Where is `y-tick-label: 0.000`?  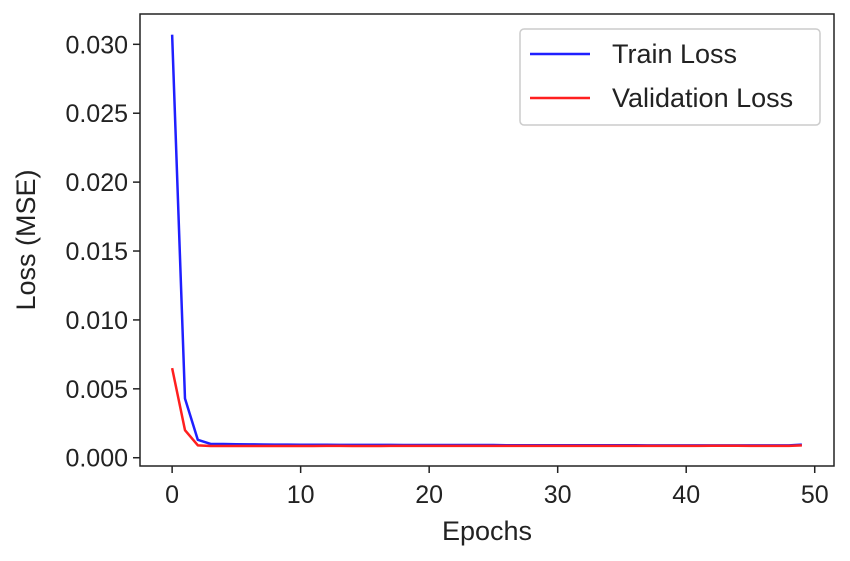
y-tick-label: 0.000 is located at coordinates (96, 459).